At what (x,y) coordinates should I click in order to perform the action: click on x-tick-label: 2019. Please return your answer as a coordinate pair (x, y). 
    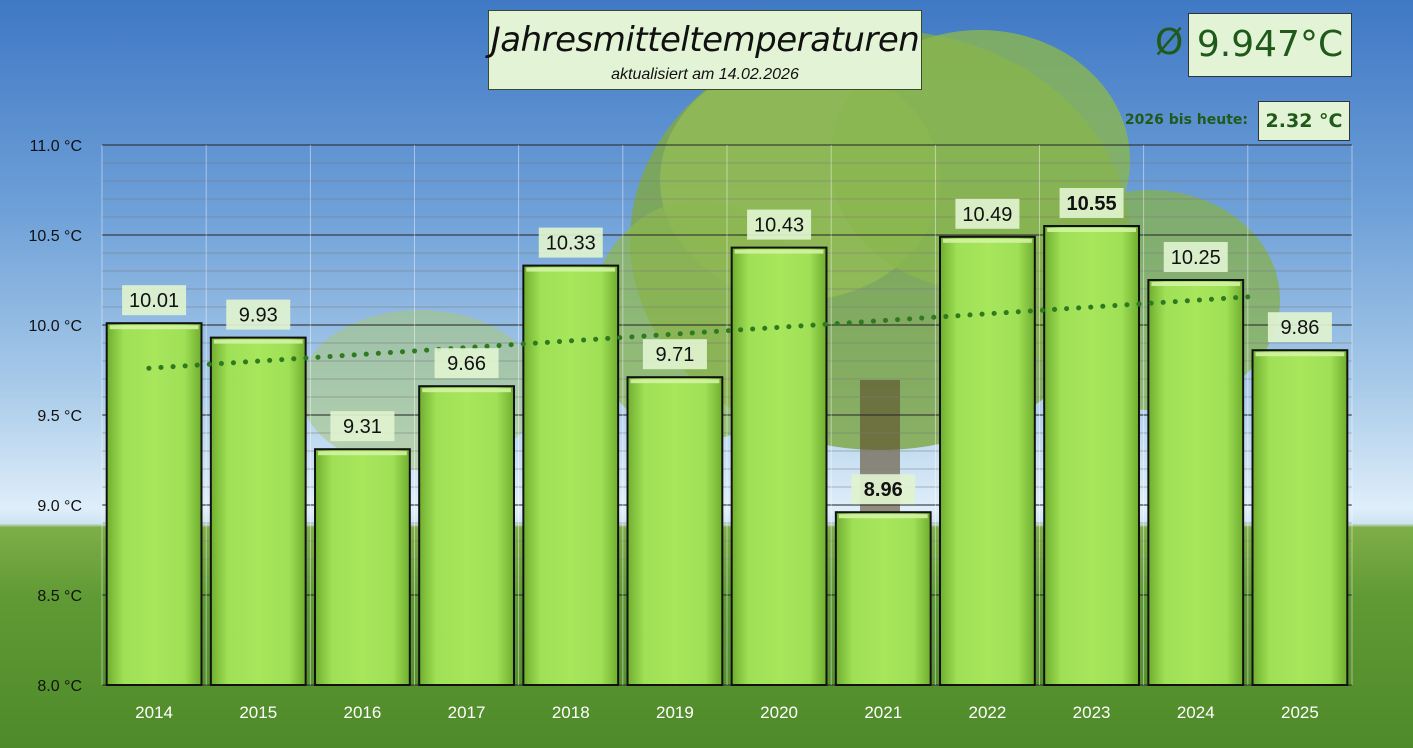
    Looking at the image, I should click on (675, 712).